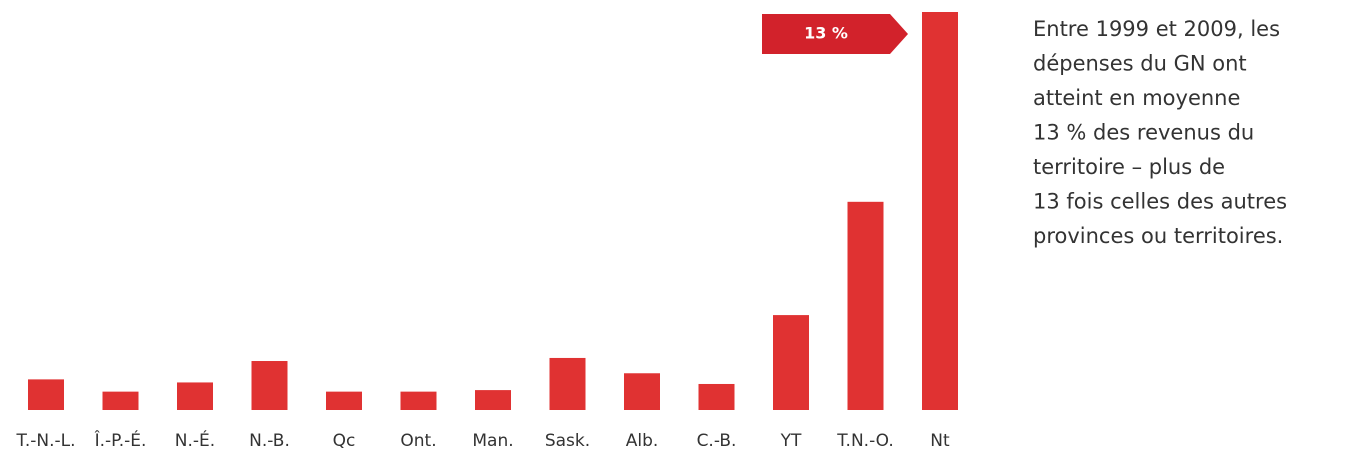 Image resolution: width=1347 pixels, height=456 pixels. Describe the element at coordinates (1140, 64) in the screenshot. I see `annotation-line: dépenses du GN ont` at that location.